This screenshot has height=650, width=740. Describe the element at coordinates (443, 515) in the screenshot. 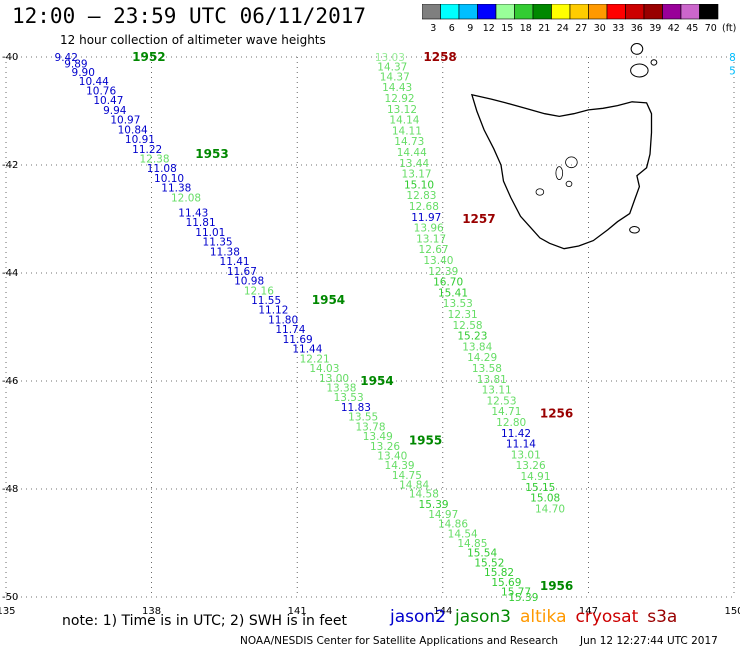

I see `wave-height-label: 14.97` at that location.